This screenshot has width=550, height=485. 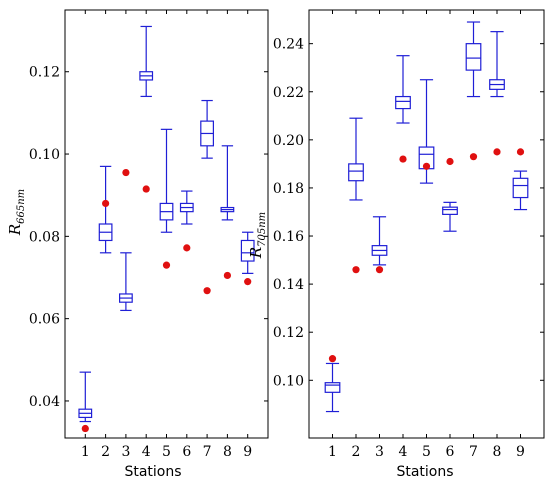 I want to click on right-x-tick-label: 6, so click(x=450, y=452).